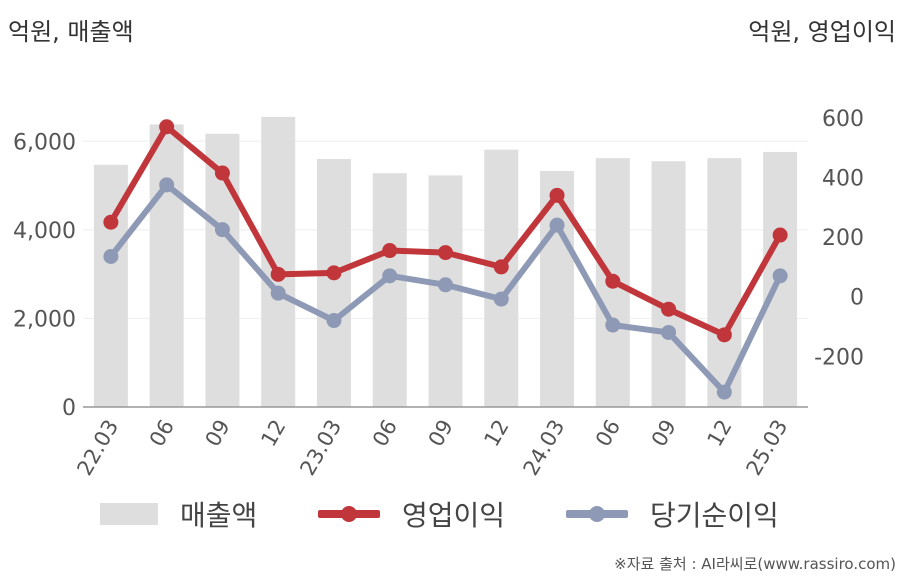 Image resolution: width=908 pixels, height=580 pixels. I want to click on legend-item-net-income: 당기순이익, so click(672, 514).